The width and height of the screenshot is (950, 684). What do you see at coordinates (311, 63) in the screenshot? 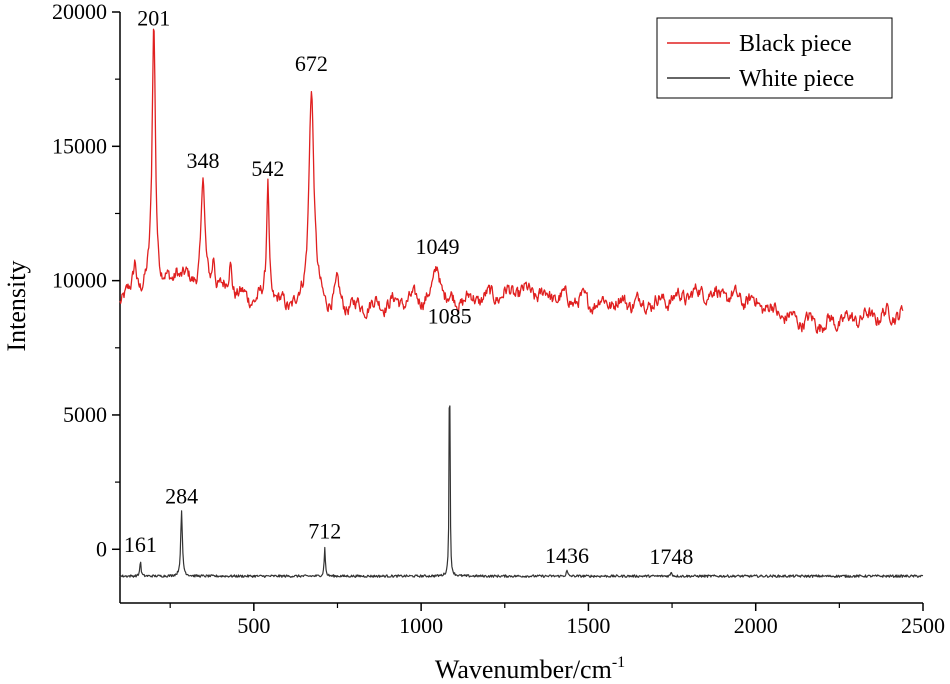
I see `peak-label-672: 672` at bounding box center [311, 63].